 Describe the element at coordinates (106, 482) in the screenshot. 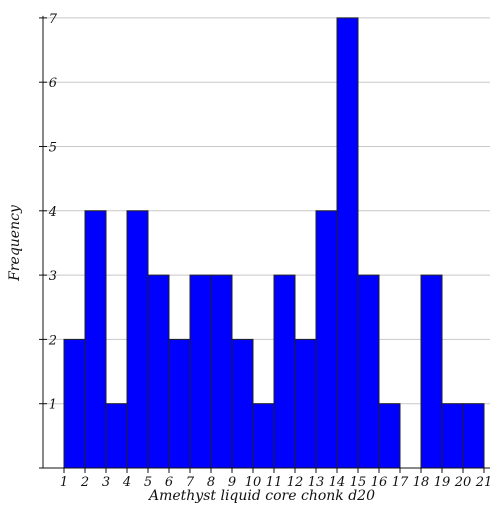

I see `x-tick-label: 3` at that location.